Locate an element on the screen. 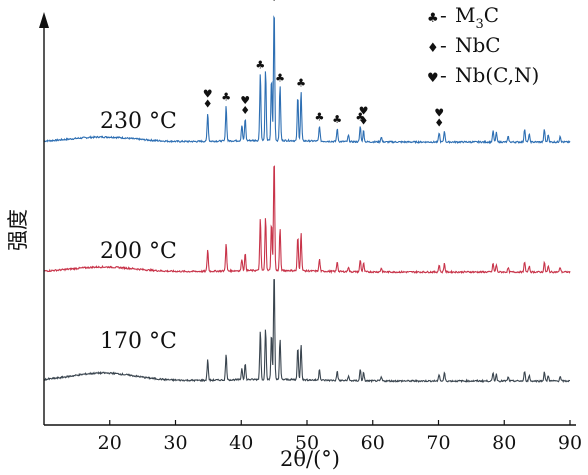  x-tick-label: 60 is located at coordinates (373, 443).